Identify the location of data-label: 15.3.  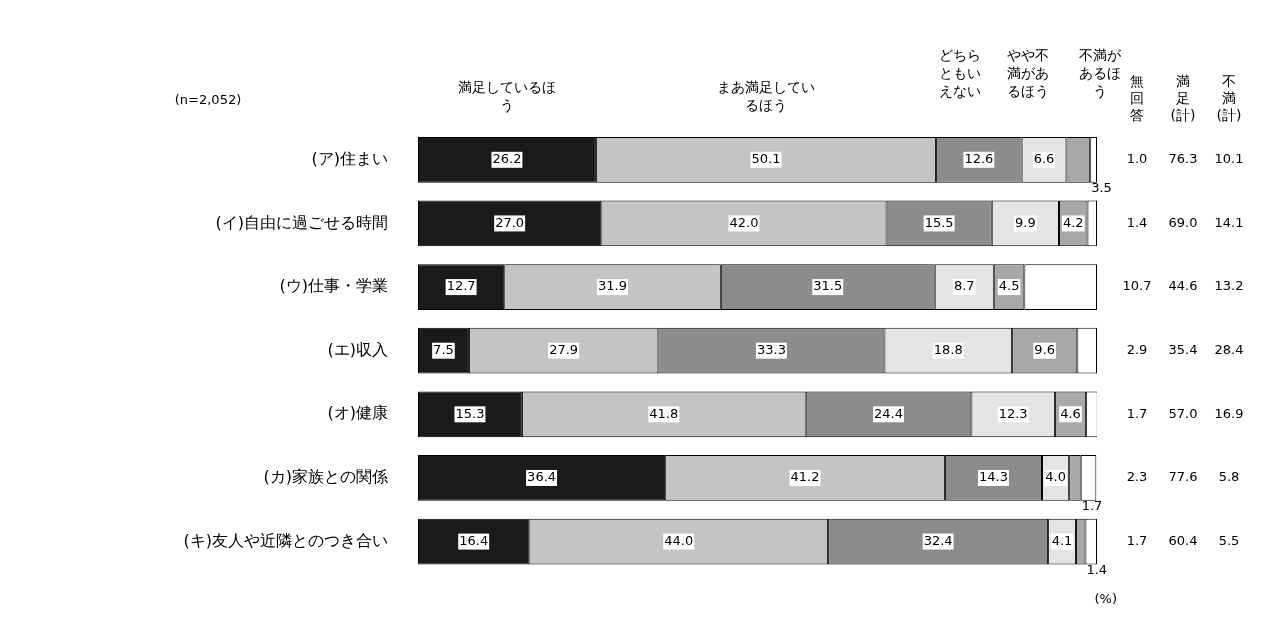
(470, 413).